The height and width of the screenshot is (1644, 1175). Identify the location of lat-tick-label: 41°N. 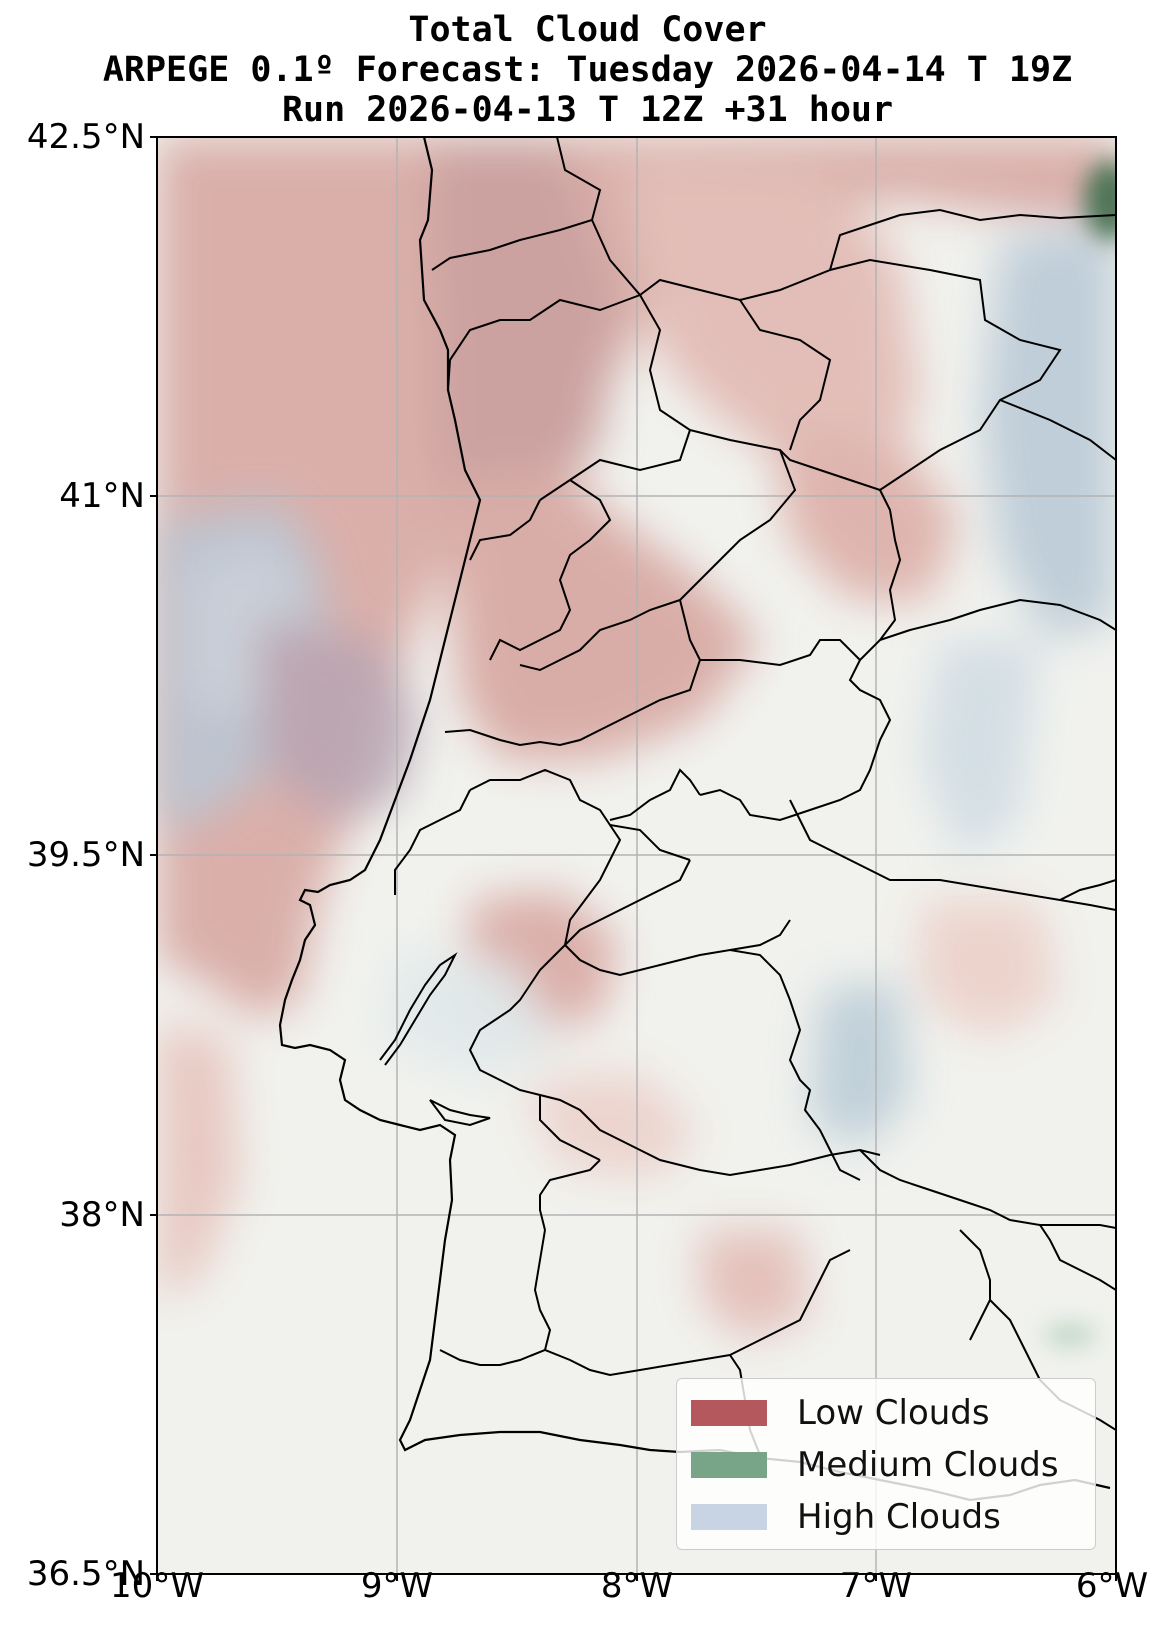
(102, 496).